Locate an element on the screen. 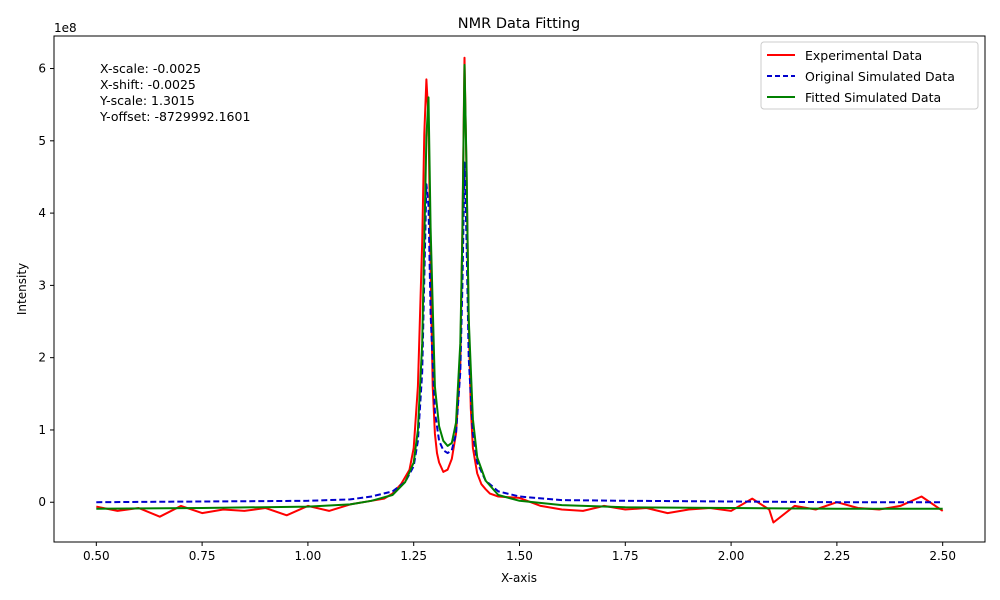 This screenshot has height=600, width=1000. x-tick-label: 1.25 is located at coordinates (413, 556).